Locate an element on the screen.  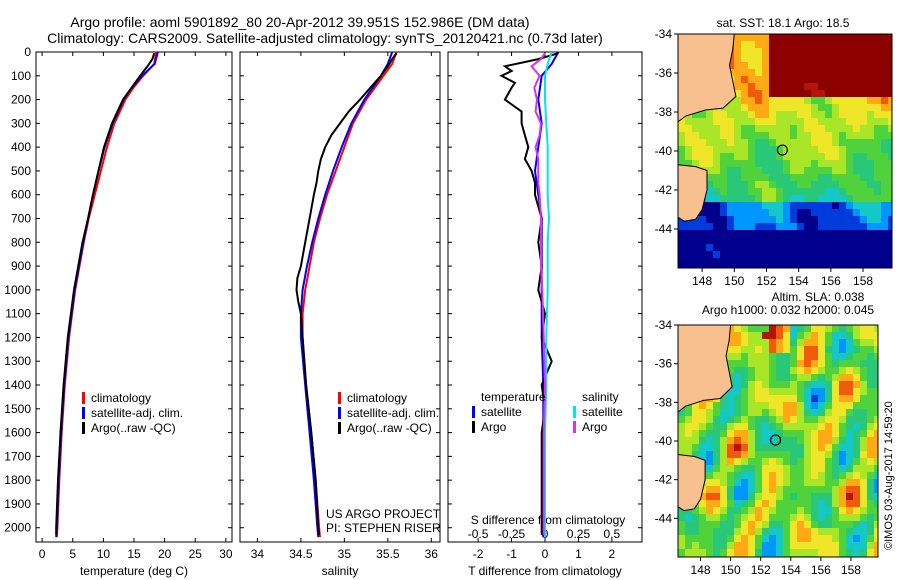
latitude-tick-label: -36 is located at coordinates (664, 364).